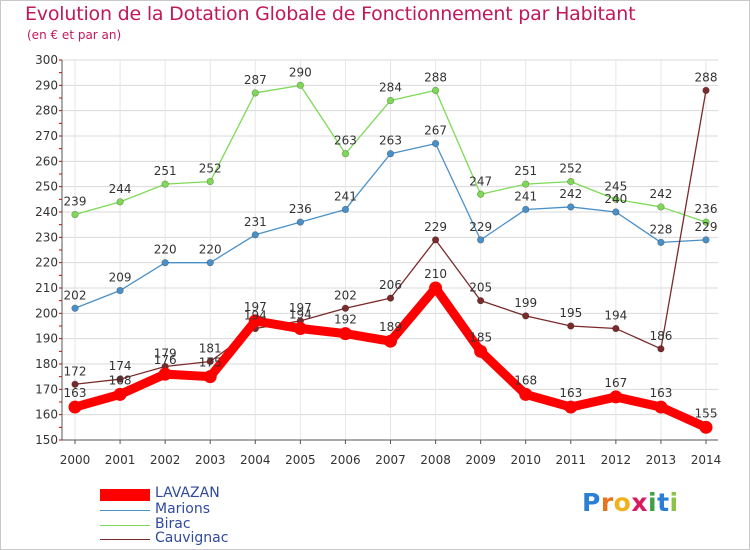  I want to click on data-label-lavazan: 194, so click(300, 315).